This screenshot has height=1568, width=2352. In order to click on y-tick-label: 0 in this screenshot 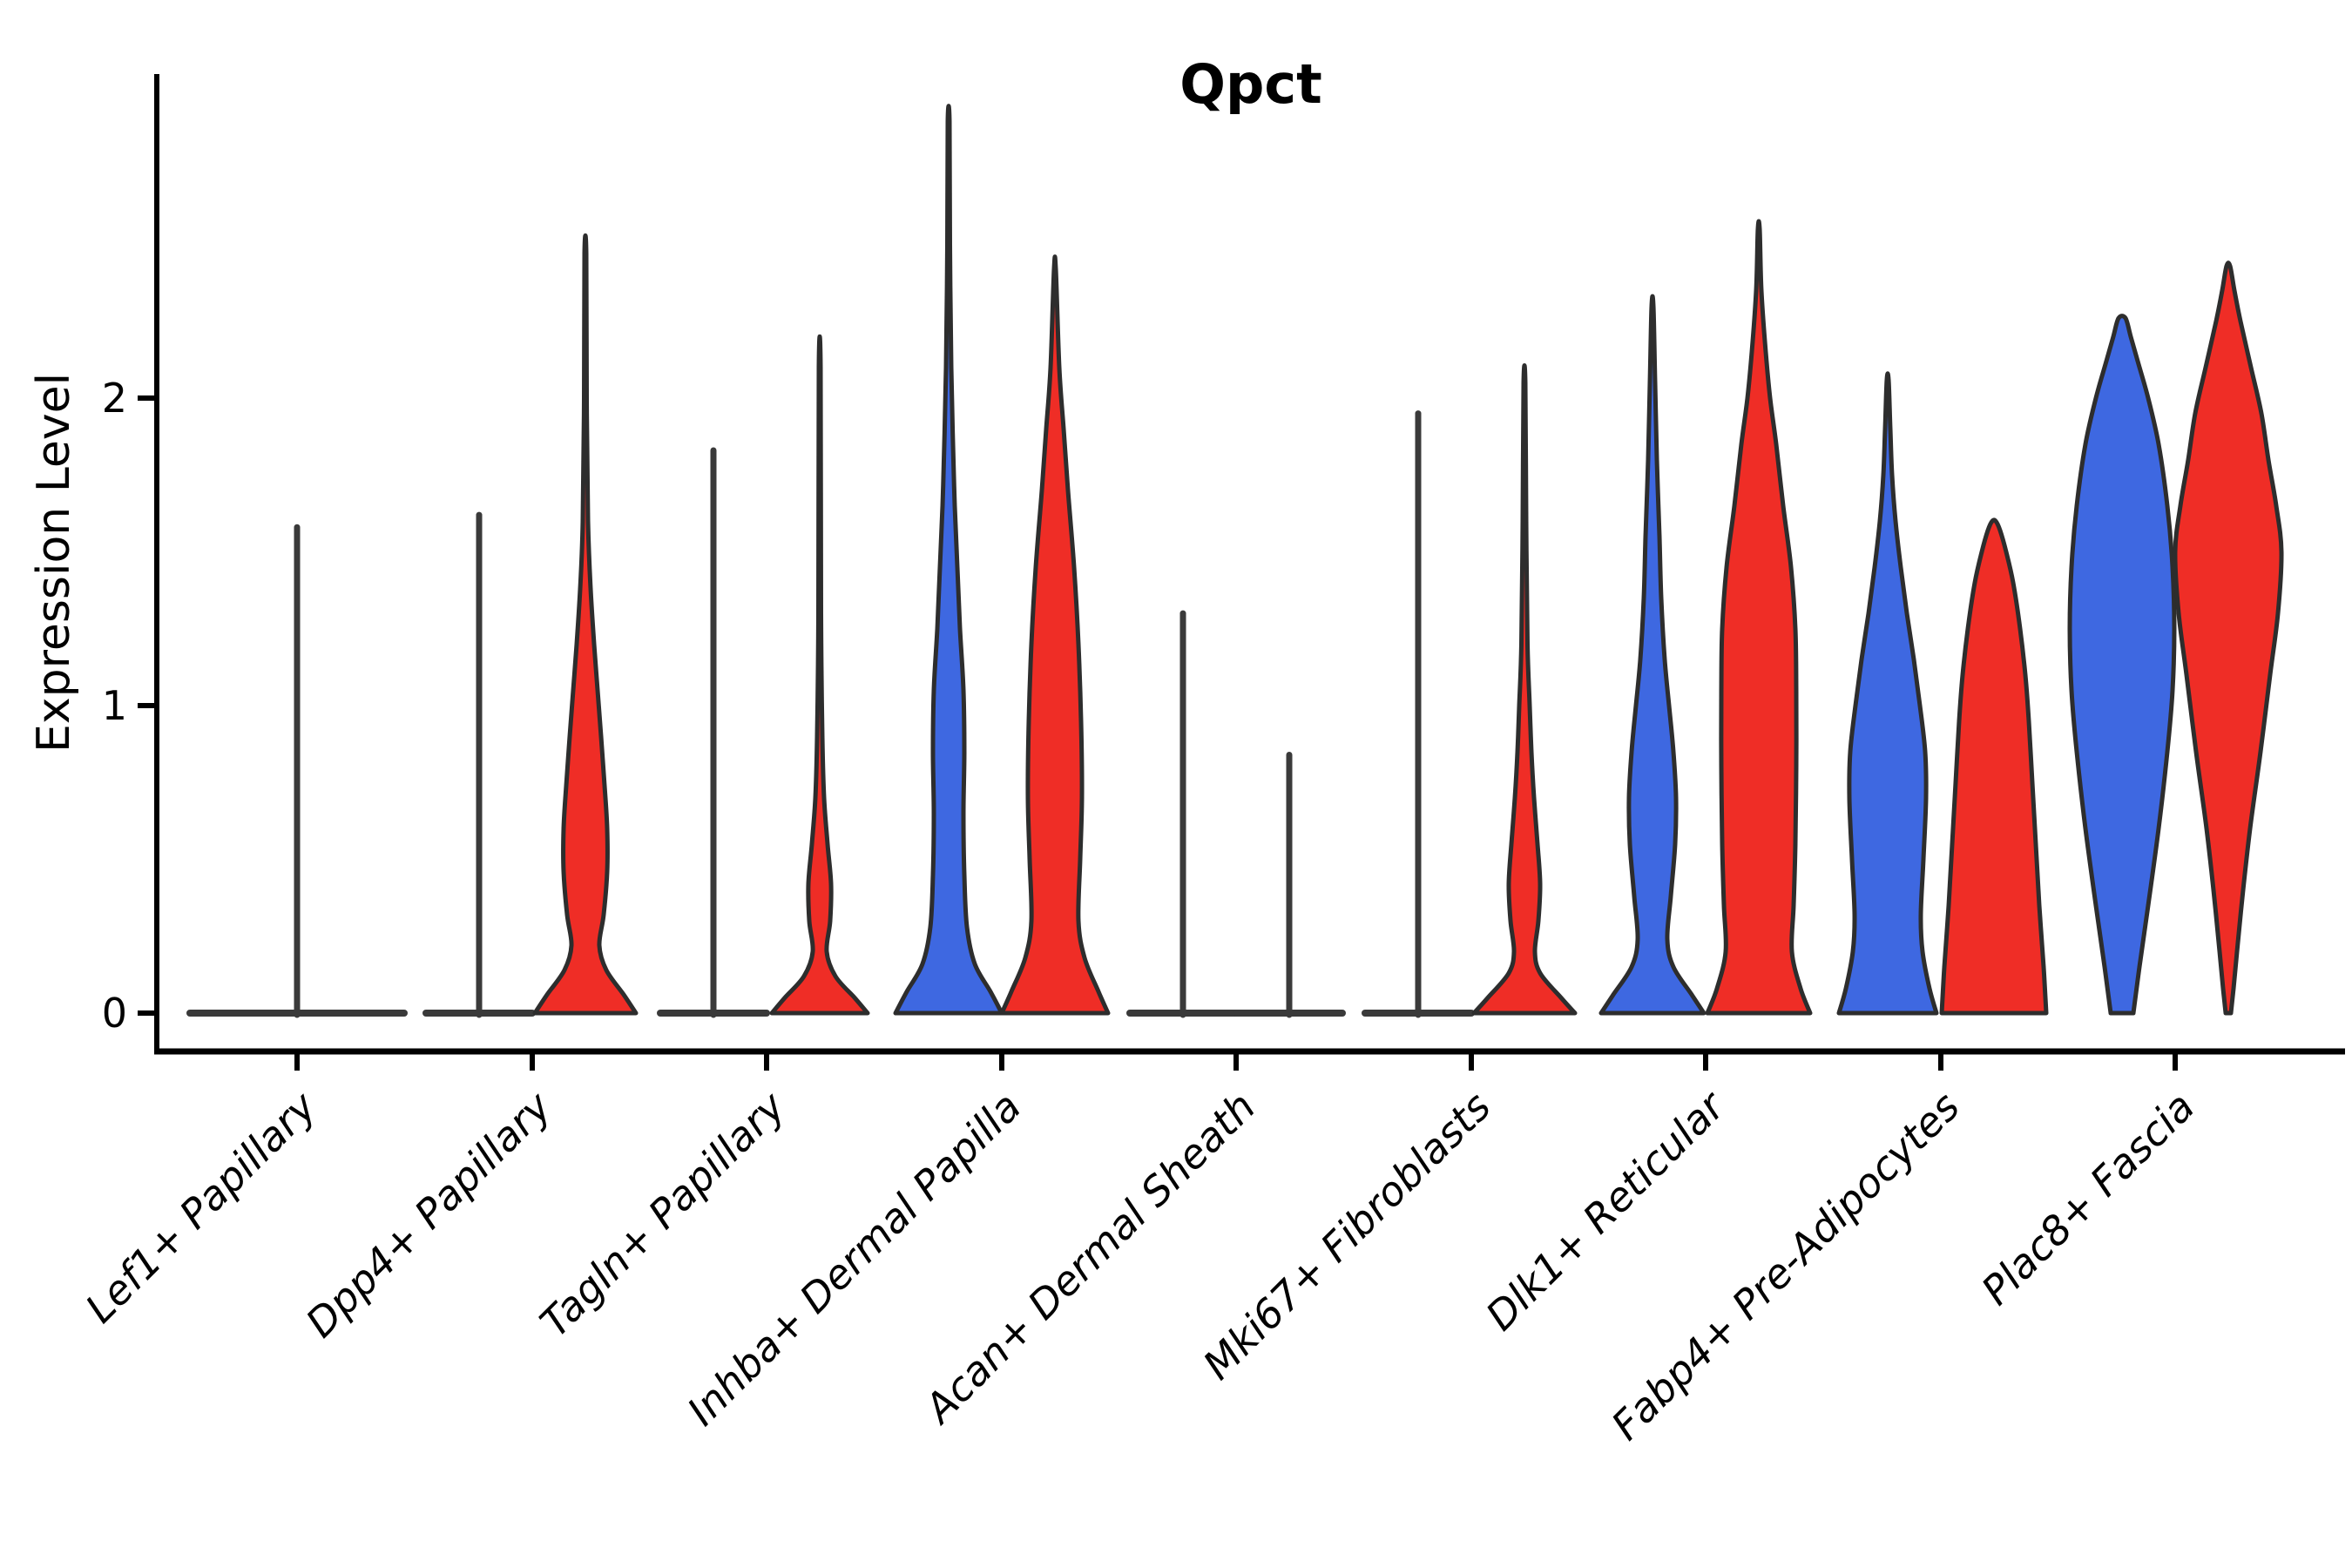, I will do `click(114, 1014)`.